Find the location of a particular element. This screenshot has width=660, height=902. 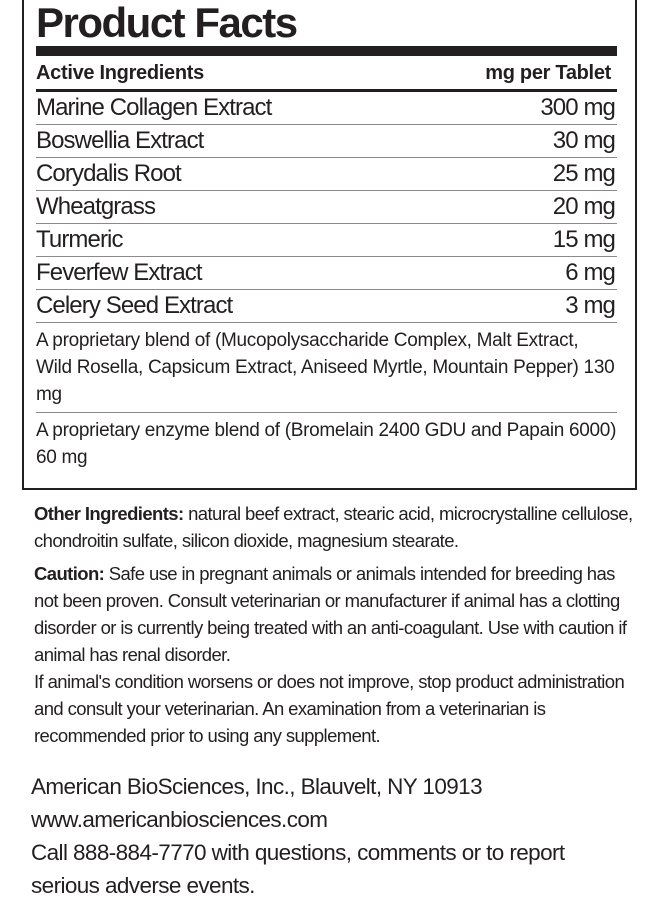

ingredient-amount: 30 mg is located at coordinates (584, 140).